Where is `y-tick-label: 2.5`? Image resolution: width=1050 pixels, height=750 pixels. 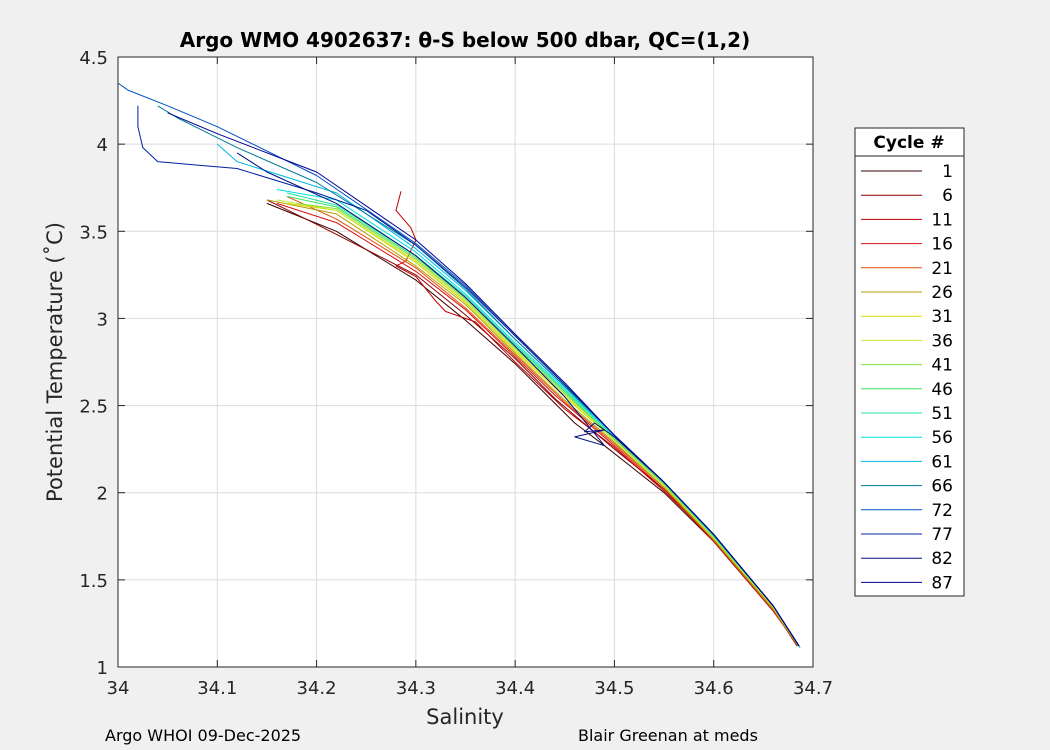 y-tick-label: 2.5 is located at coordinates (93, 407).